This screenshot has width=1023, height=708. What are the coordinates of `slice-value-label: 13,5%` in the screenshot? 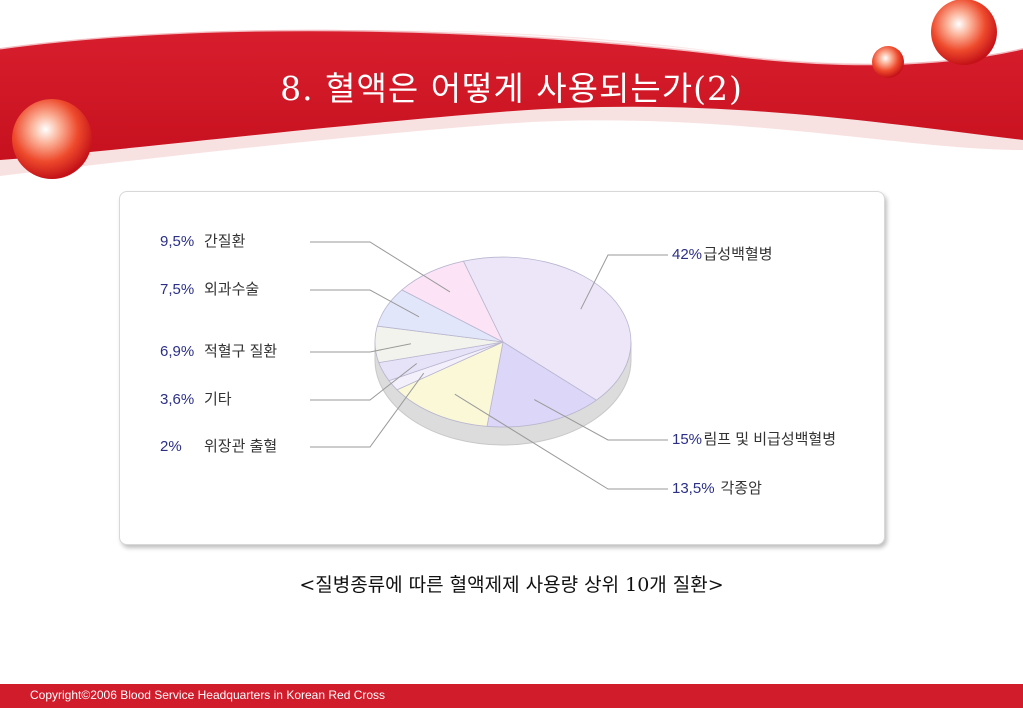 It's located at (693, 488).